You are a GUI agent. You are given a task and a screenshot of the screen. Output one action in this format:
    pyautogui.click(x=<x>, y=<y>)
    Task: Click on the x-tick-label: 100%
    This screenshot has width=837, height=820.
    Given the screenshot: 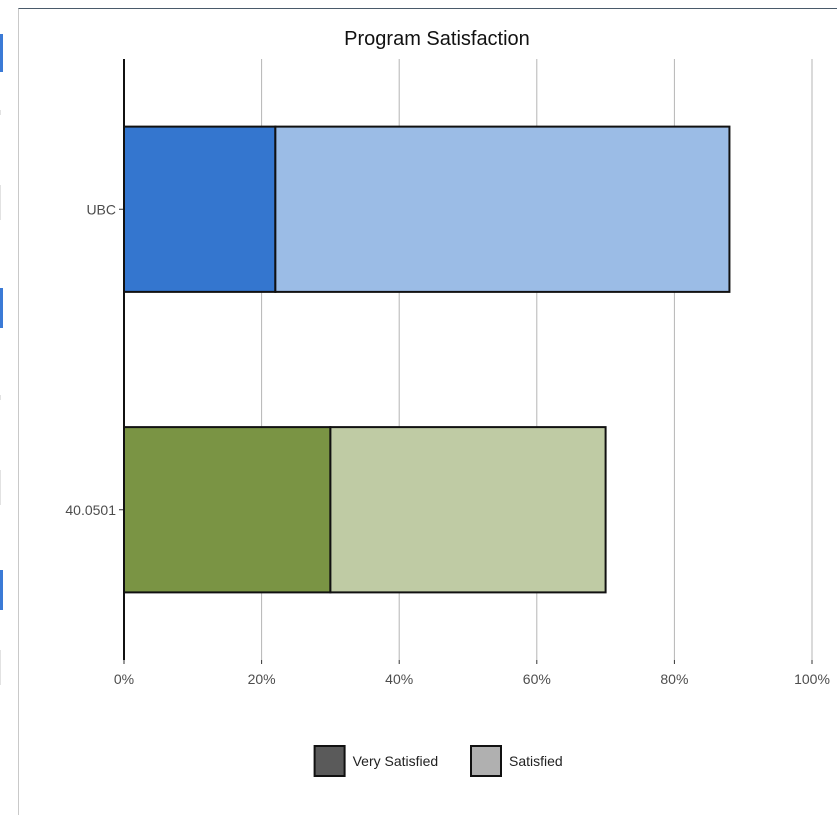 What is the action you would take?
    pyautogui.click(x=812, y=679)
    